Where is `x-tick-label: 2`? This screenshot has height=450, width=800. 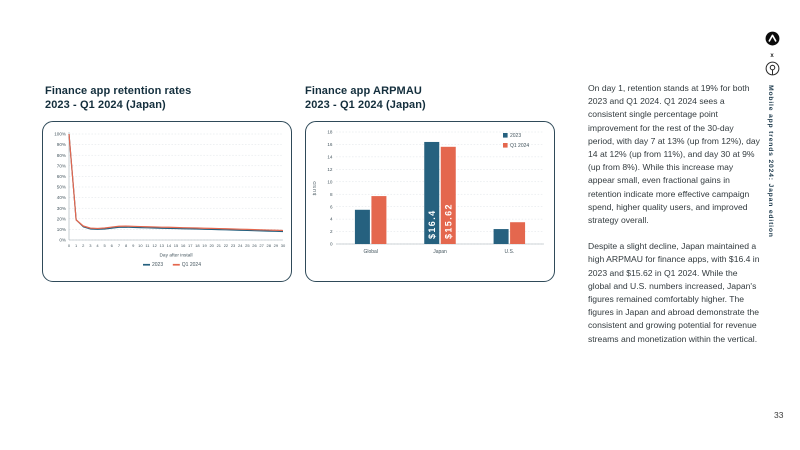
x-tick-label: 2 is located at coordinates (83, 245).